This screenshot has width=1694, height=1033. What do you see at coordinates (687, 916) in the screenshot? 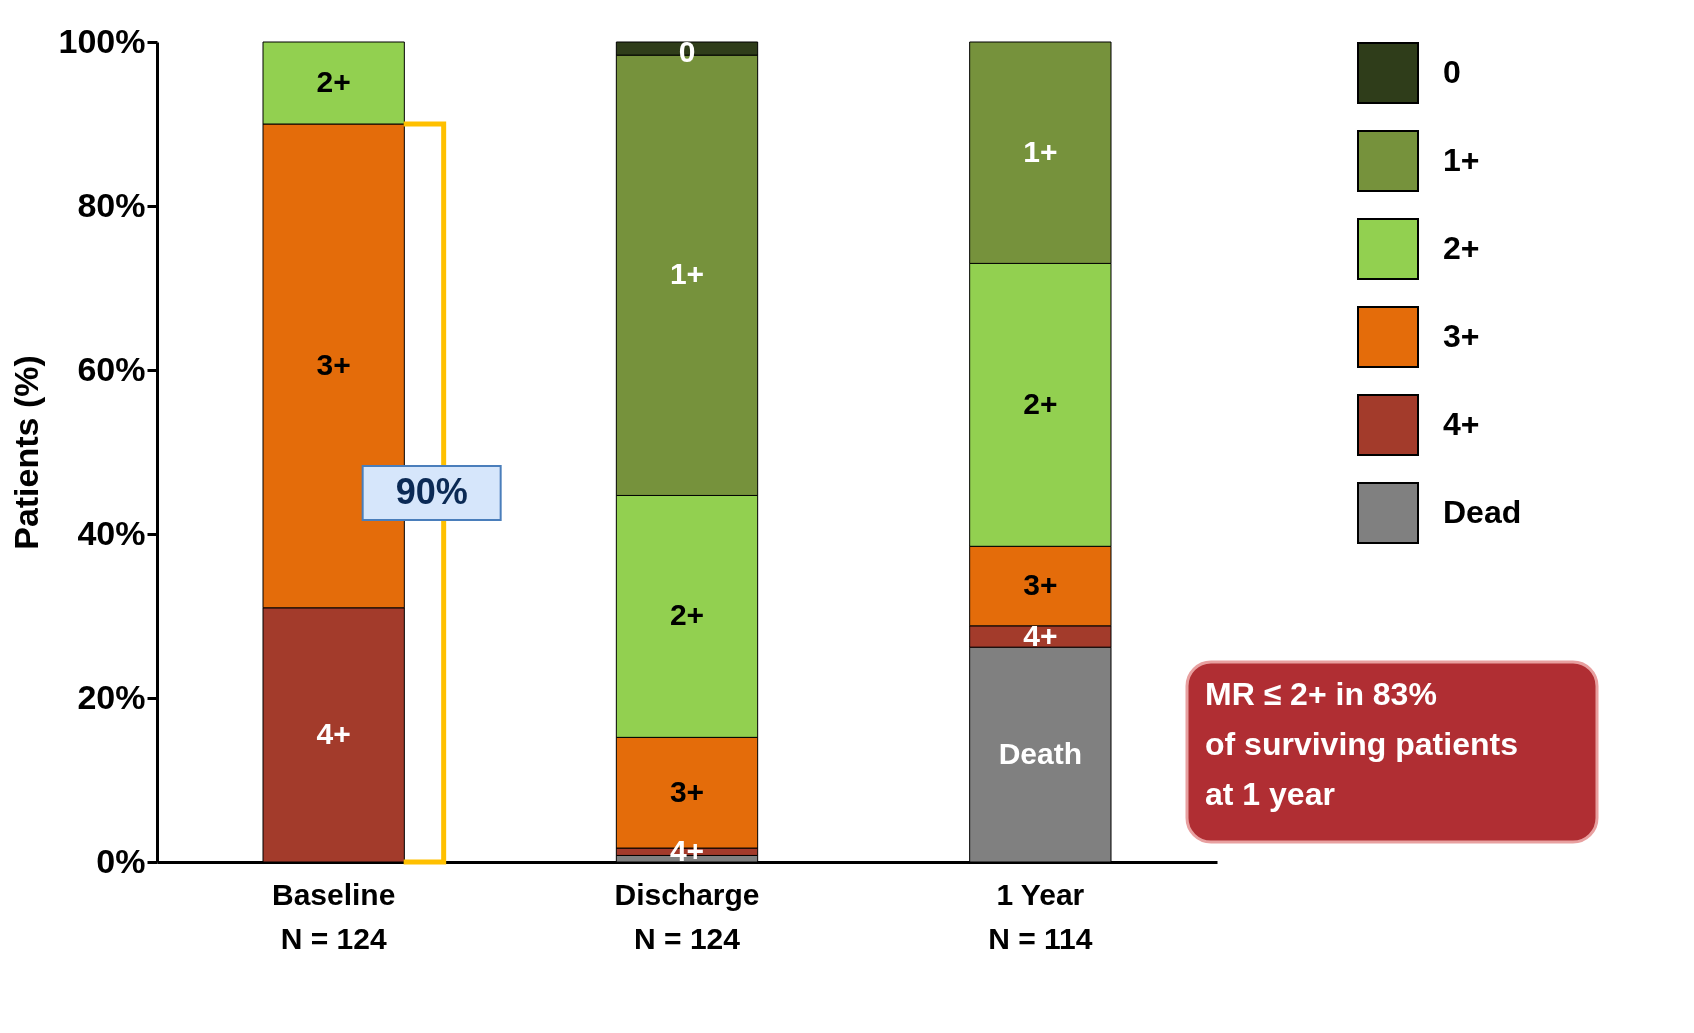
I see `x-tick-label: Discharge N = 124` at bounding box center [687, 916].